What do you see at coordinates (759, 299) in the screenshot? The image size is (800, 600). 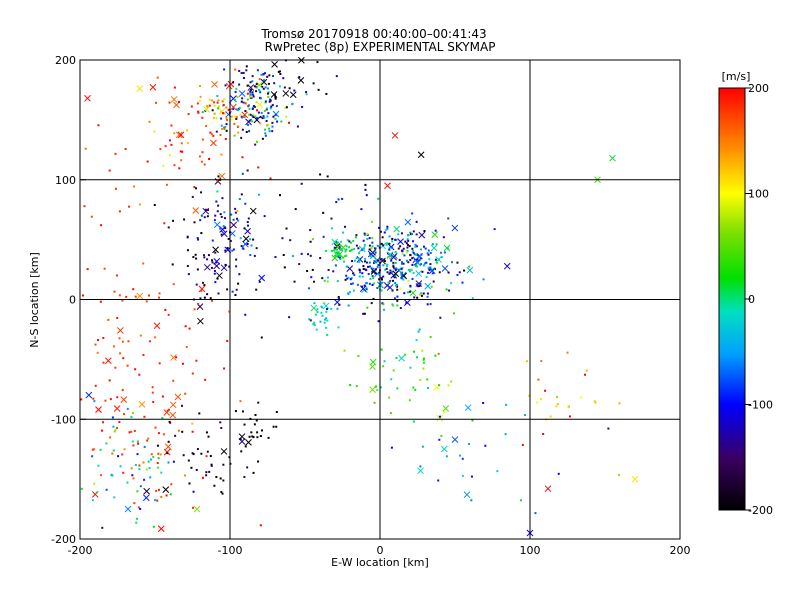 I see `colorbar-ticks: 200 100 0 -100 -200` at bounding box center [759, 299].